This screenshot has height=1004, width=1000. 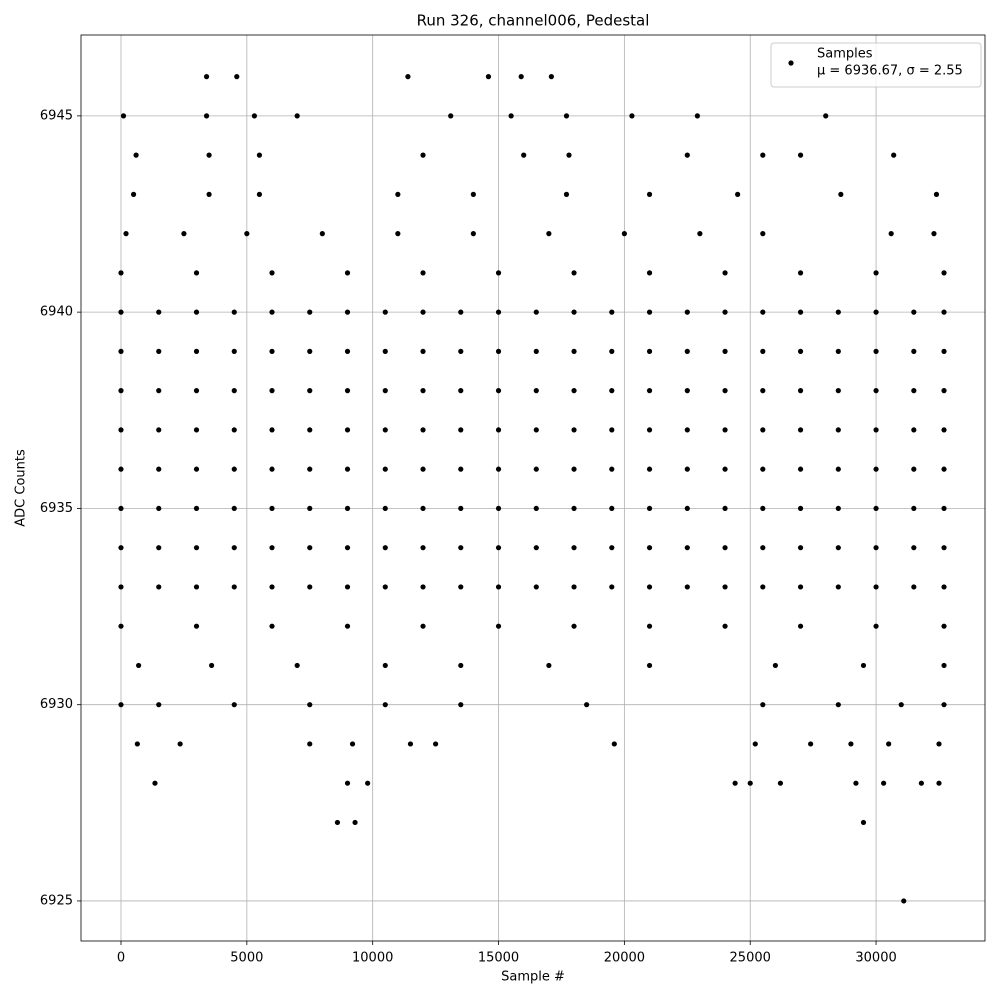 I want to click on legend-box, so click(x=876, y=65).